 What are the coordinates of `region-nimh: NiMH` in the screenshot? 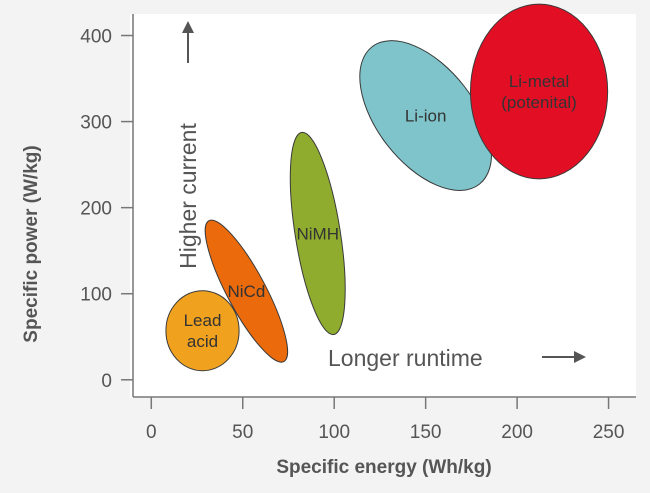 It's located at (317, 233).